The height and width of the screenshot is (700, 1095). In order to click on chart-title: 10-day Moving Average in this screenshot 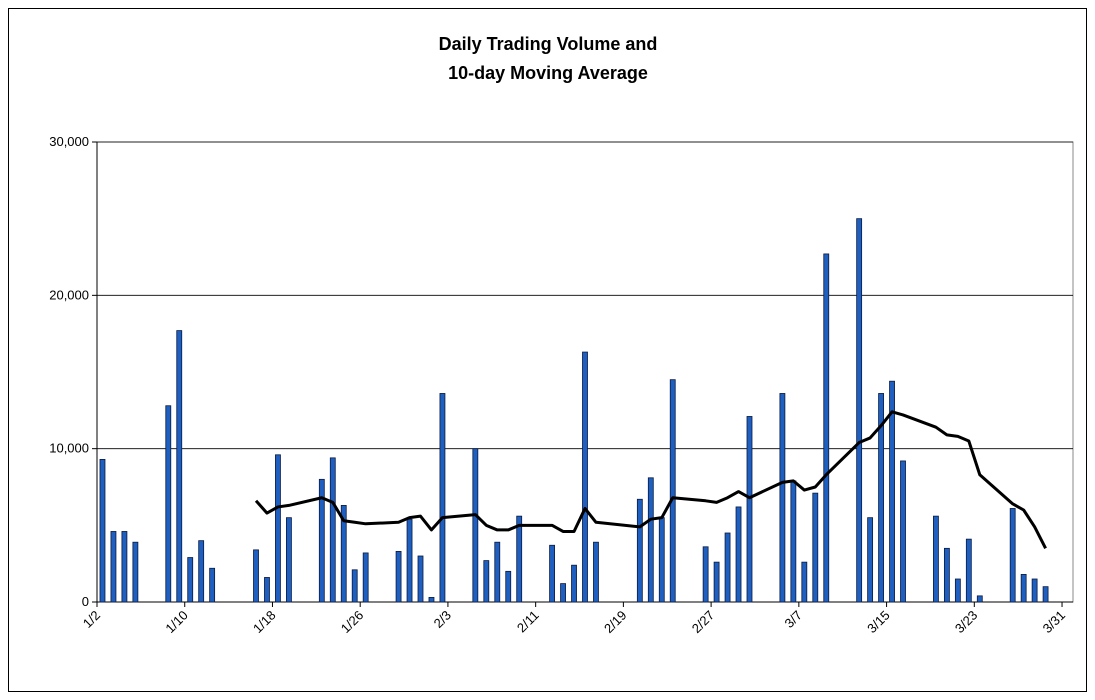, I will do `click(548, 73)`.